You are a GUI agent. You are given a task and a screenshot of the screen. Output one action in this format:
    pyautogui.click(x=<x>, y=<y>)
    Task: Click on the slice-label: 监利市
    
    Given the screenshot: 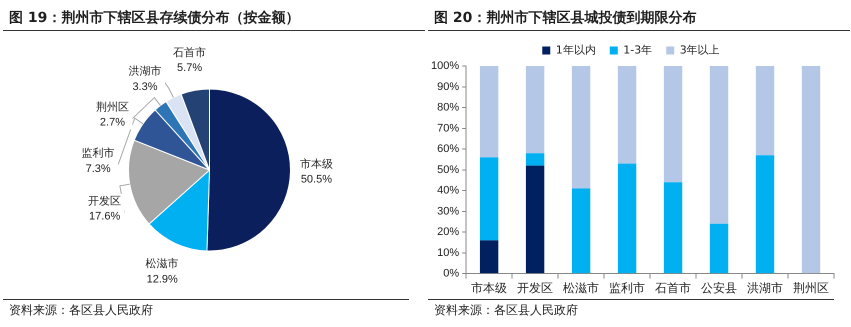 What is the action you would take?
    pyautogui.click(x=98, y=153)
    